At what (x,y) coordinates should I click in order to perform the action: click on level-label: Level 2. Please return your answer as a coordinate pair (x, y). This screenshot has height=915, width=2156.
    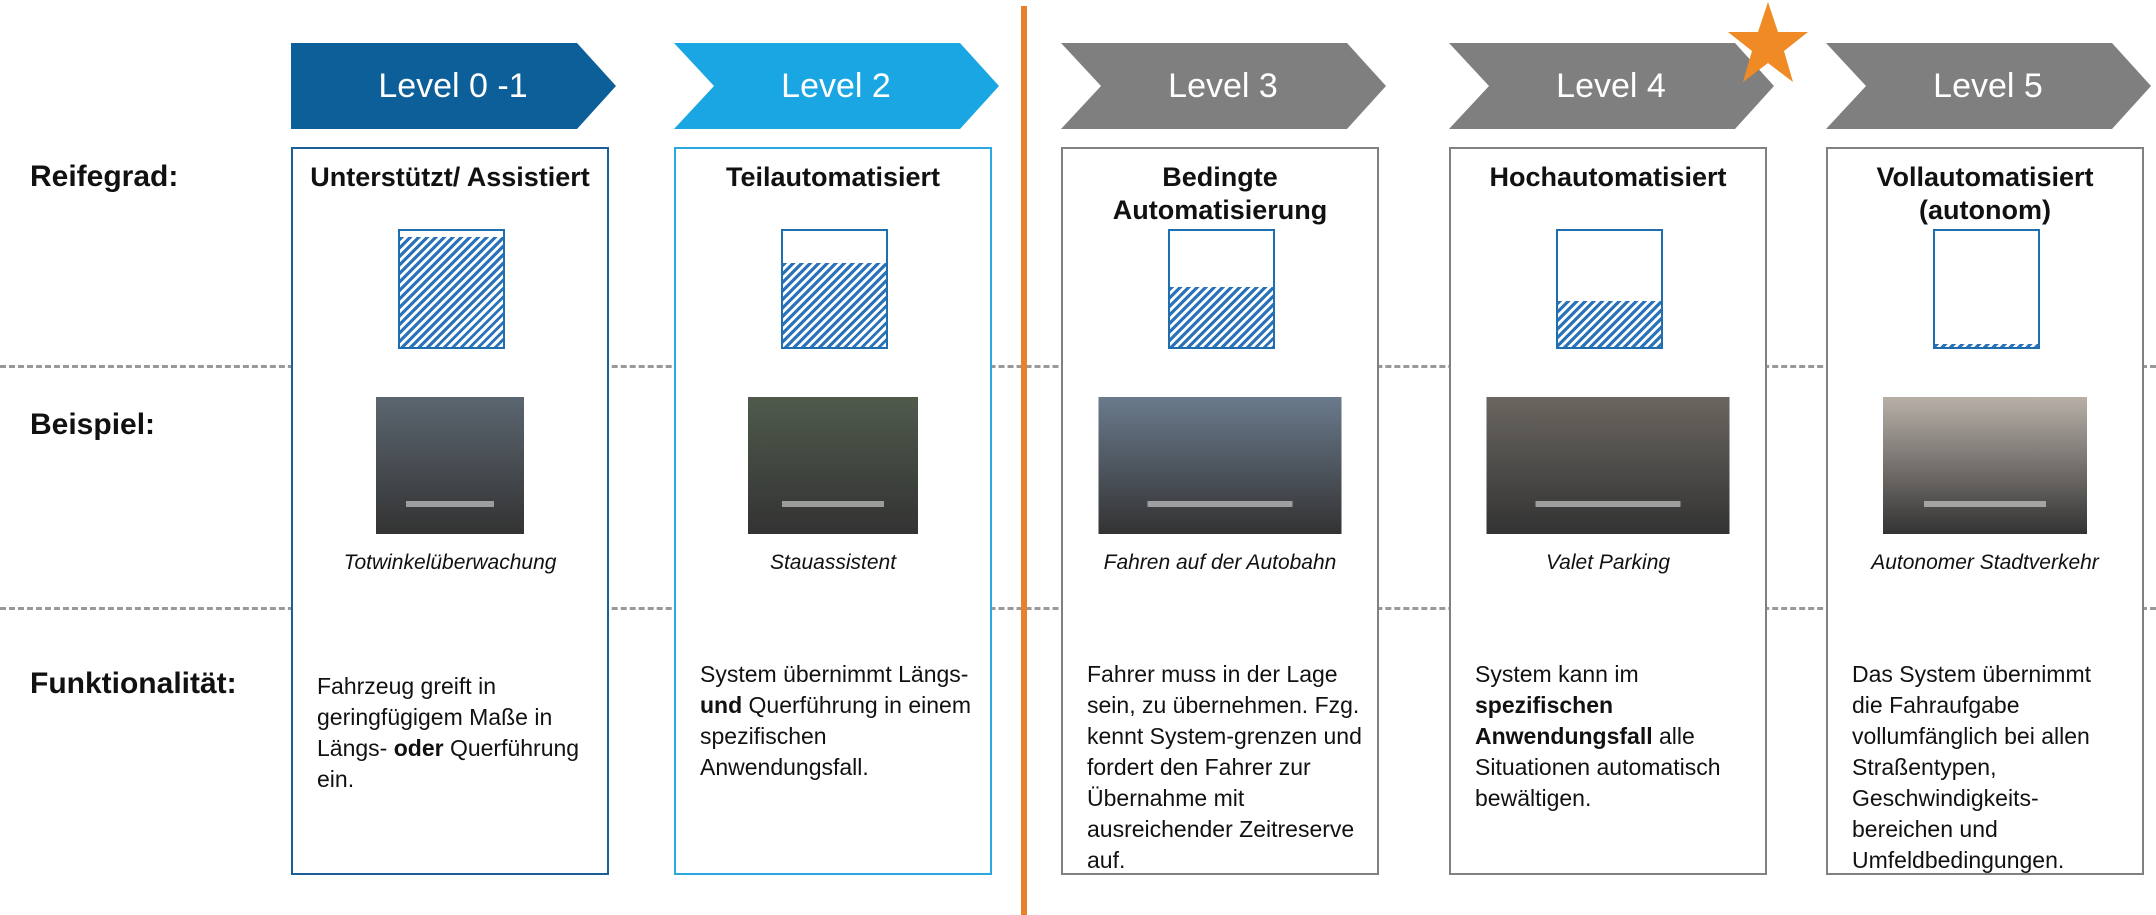
    Looking at the image, I should click on (836, 86).